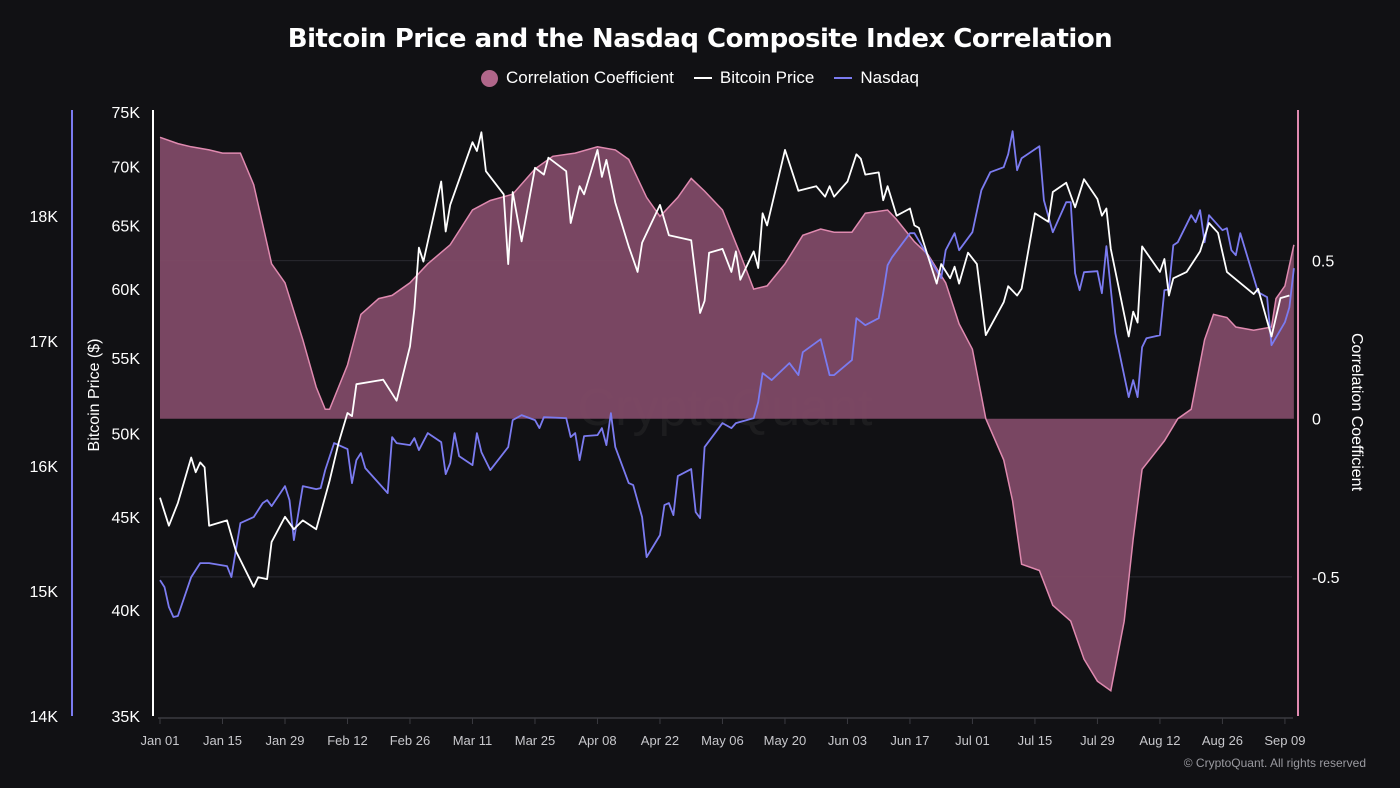 Image resolution: width=1400 pixels, height=788 pixels. What do you see at coordinates (44, 342) in the screenshot?
I see `nasdaq-tick-label: 17K` at bounding box center [44, 342].